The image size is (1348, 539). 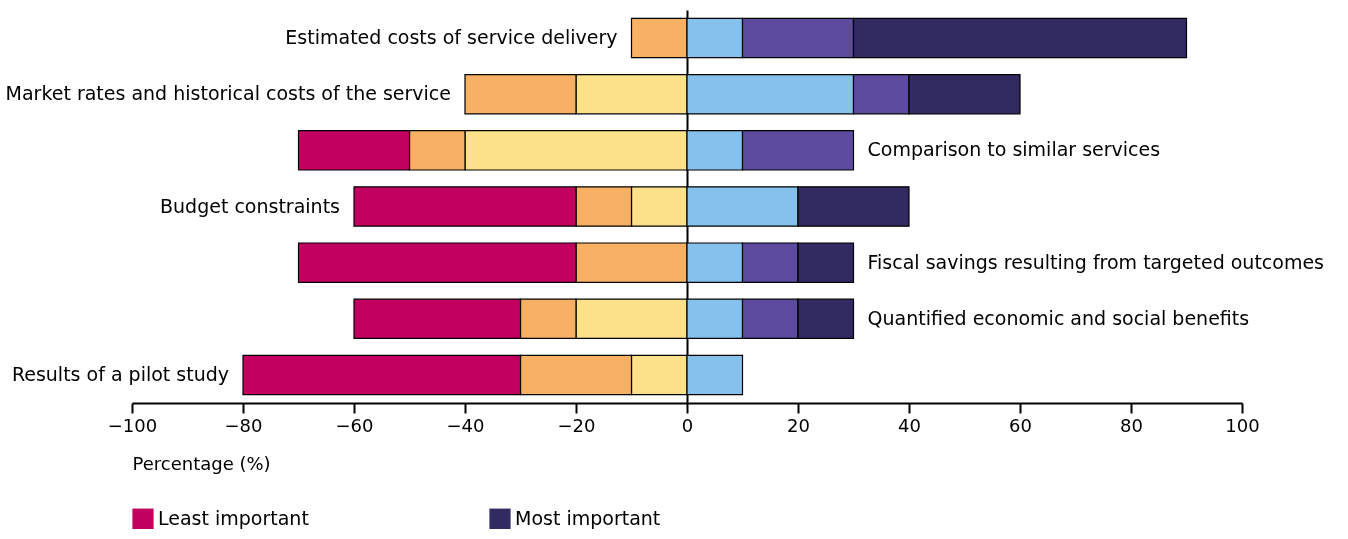 I want to click on x-tick-label: −80, so click(x=243, y=425).